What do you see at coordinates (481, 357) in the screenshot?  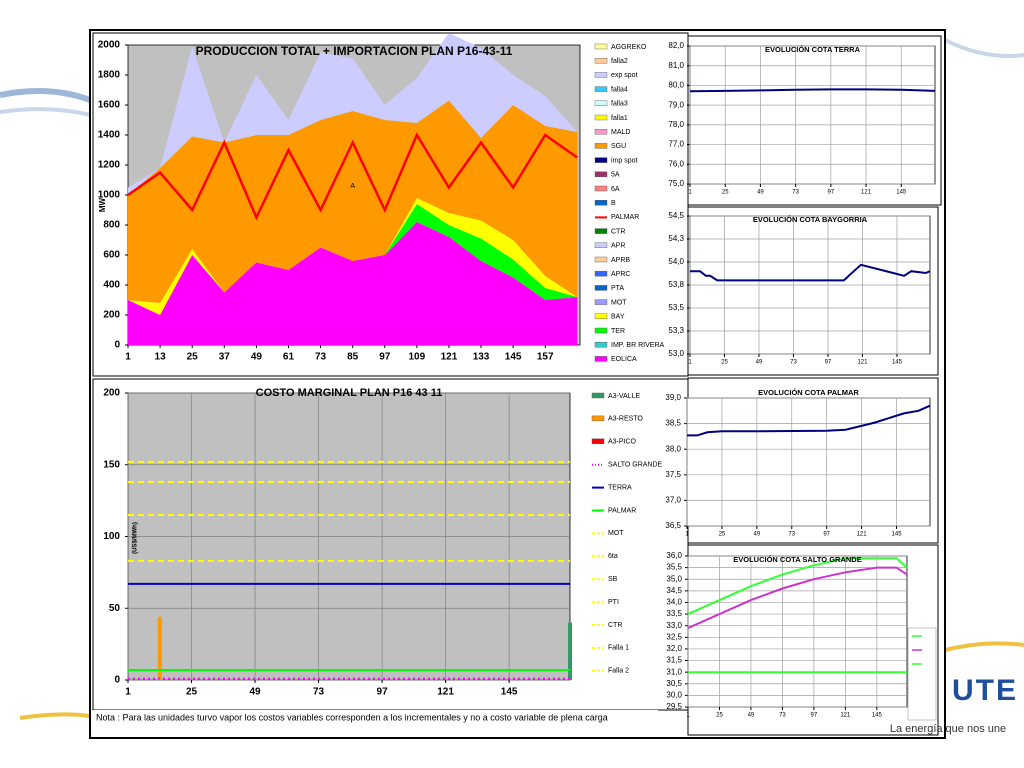 I see `x-tick-label: 133` at bounding box center [481, 357].